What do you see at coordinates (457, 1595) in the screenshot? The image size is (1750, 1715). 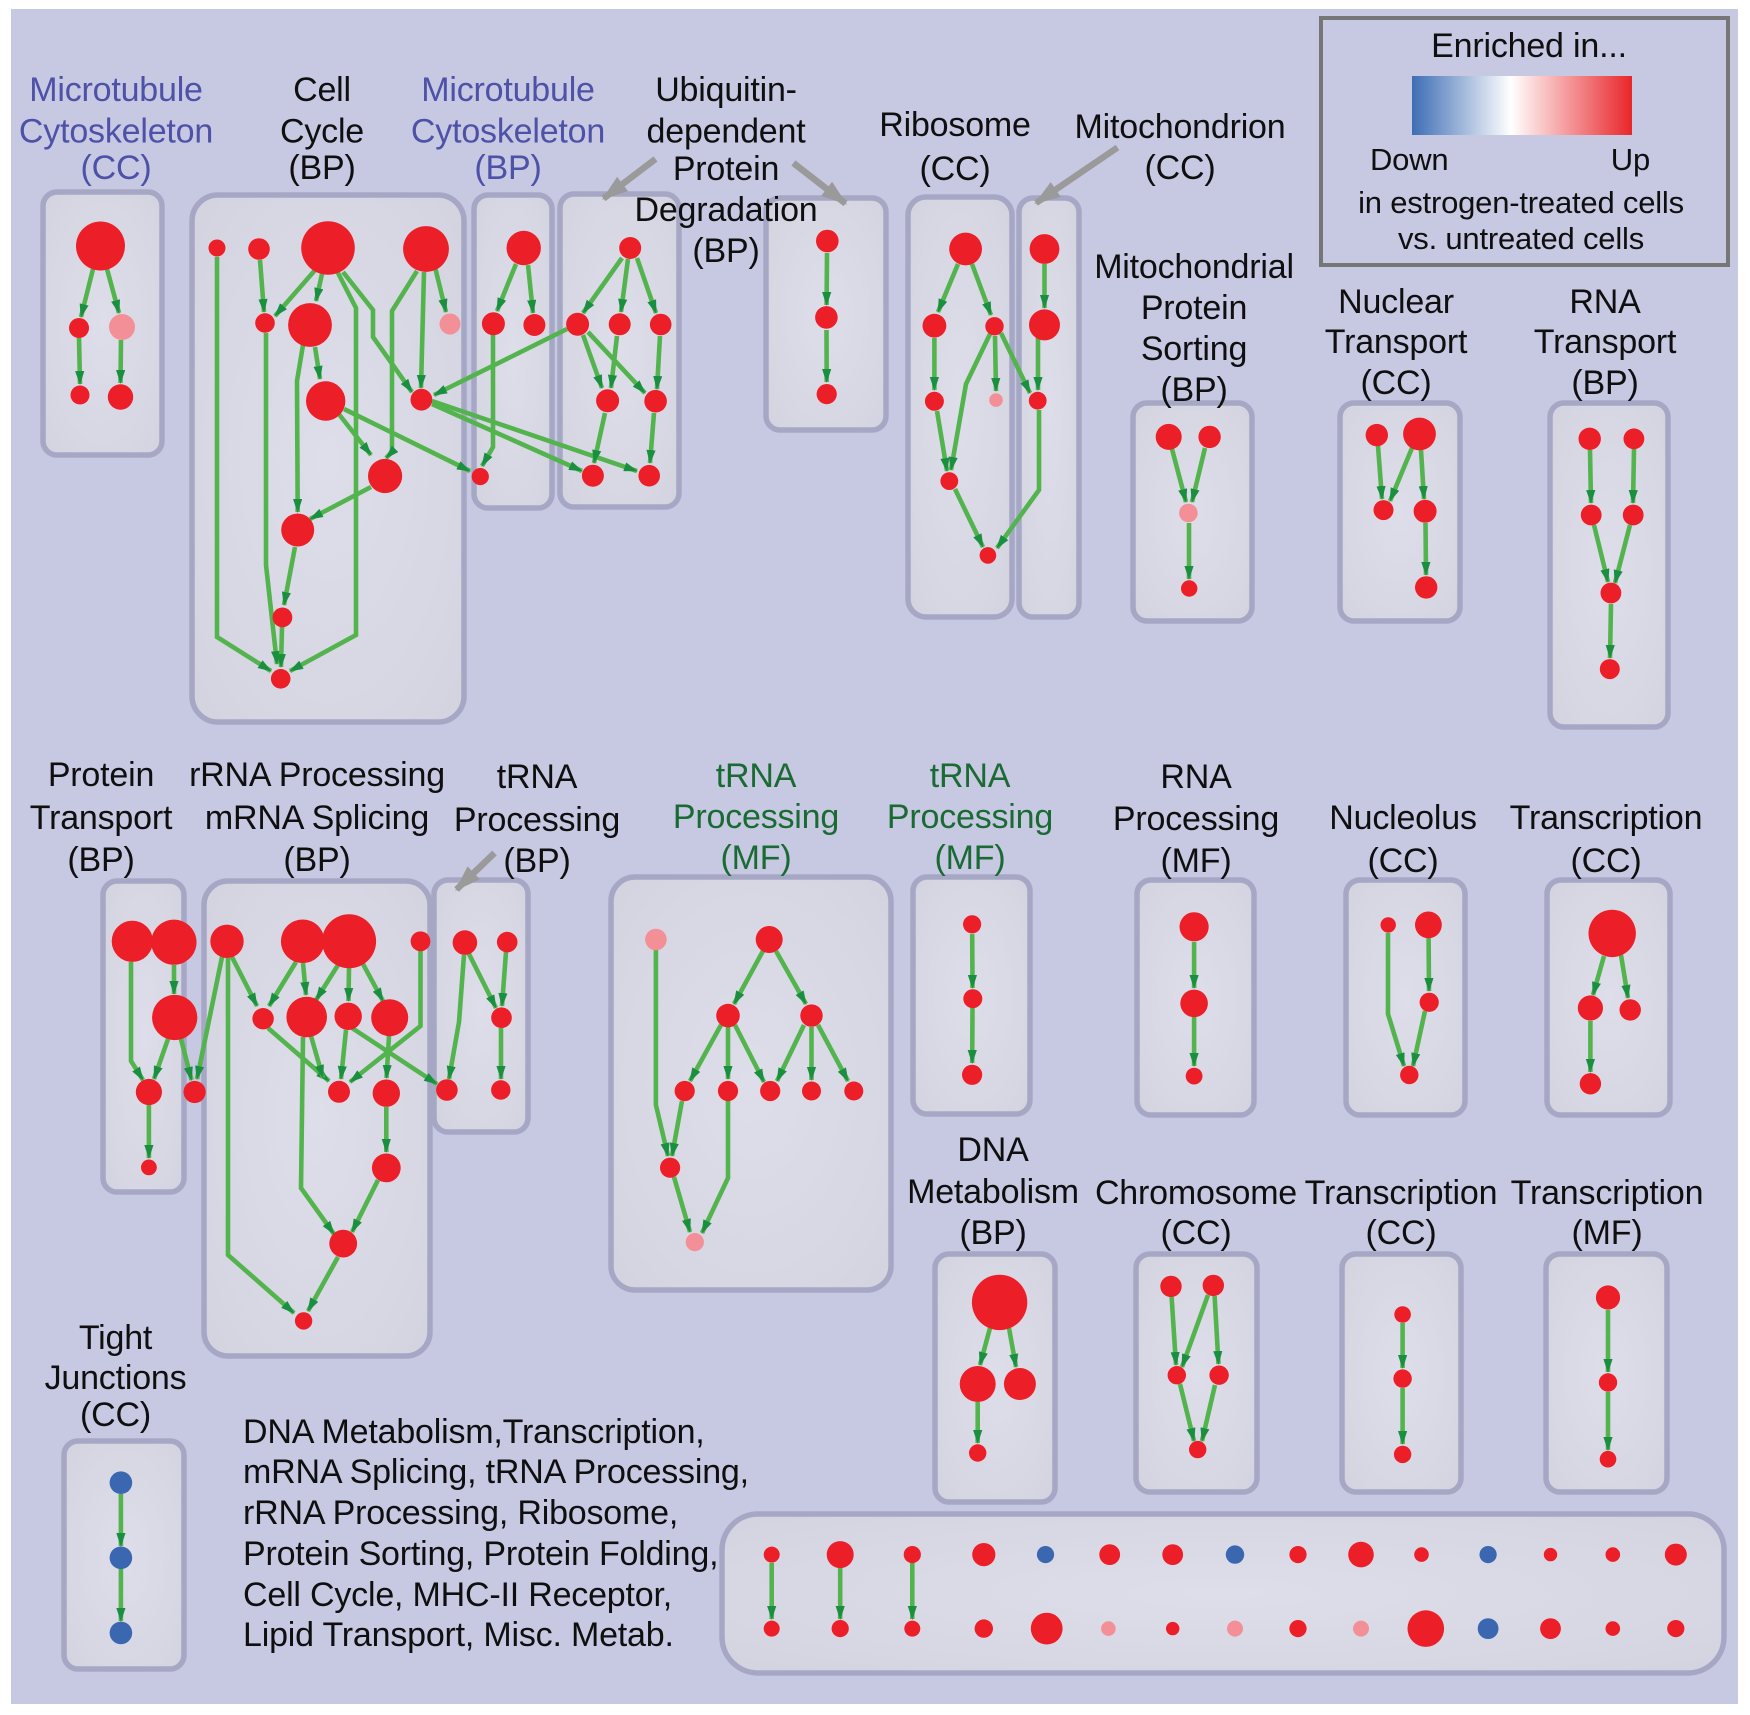 I see `svg-text: Cell Cycle, MHC-II Receptor,` at bounding box center [457, 1595].